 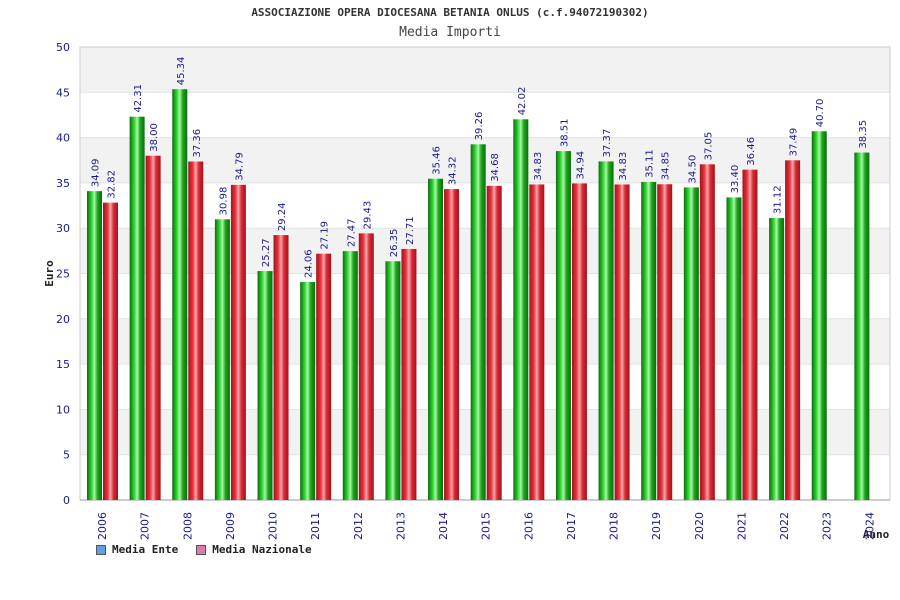 What do you see at coordinates (393, 380) in the screenshot?
I see `bar-media-ente-2013` at bounding box center [393, 380].